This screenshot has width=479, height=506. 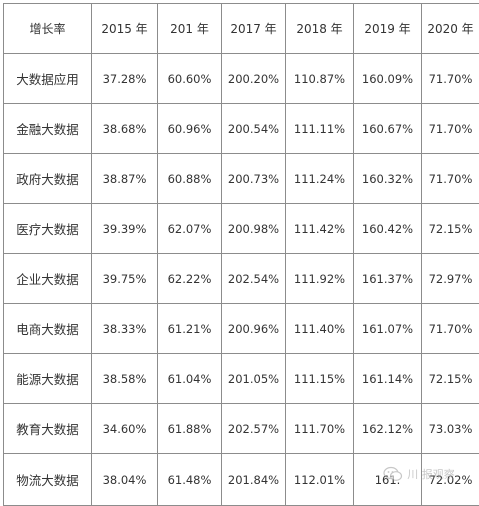 What do you see at coordinates (388, 129) in the screenshot?
I see `table-cell: 160.67%` at bounding box center [388, 129].